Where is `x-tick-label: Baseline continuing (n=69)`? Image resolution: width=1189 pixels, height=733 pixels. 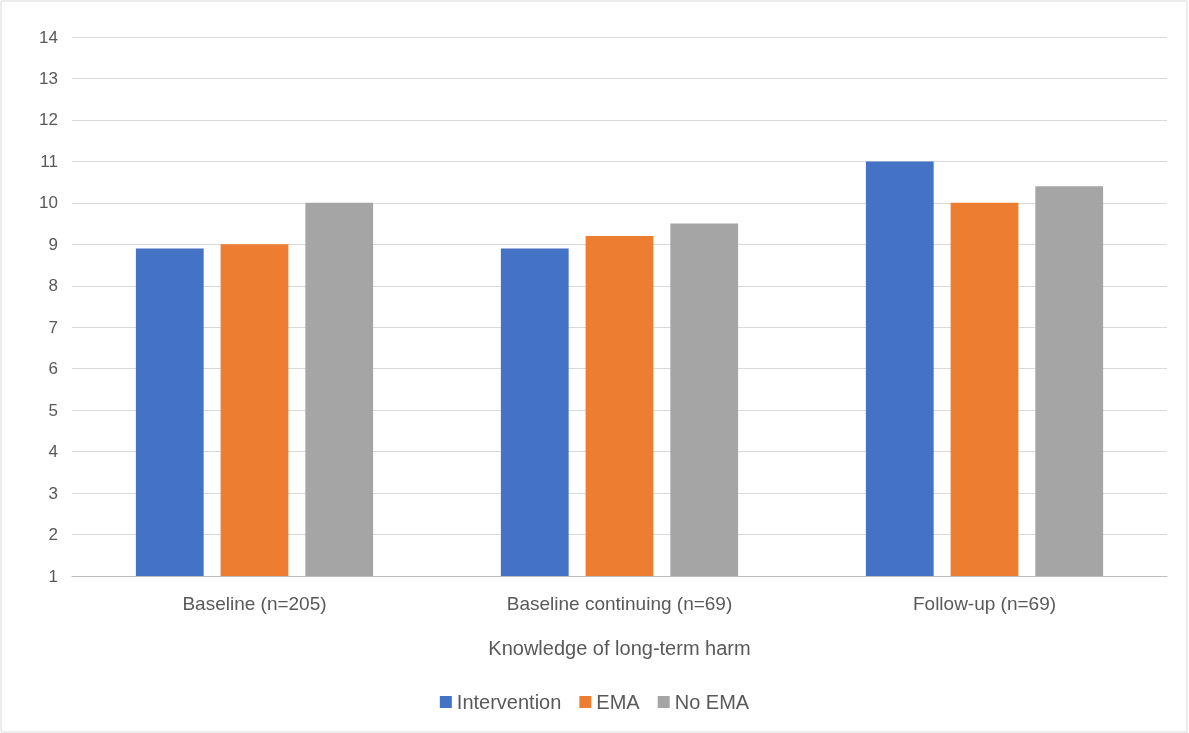 x-tick-label: Baseline continuing (n=69) is located at coordinates (619, 603).